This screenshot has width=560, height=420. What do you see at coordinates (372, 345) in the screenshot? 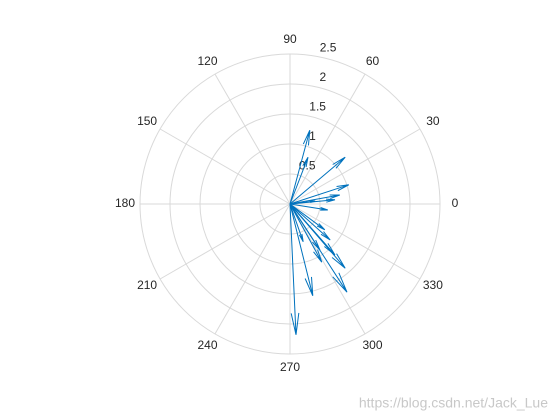
I see `theta-tick-label: 300` at bounding box center [372, 345].